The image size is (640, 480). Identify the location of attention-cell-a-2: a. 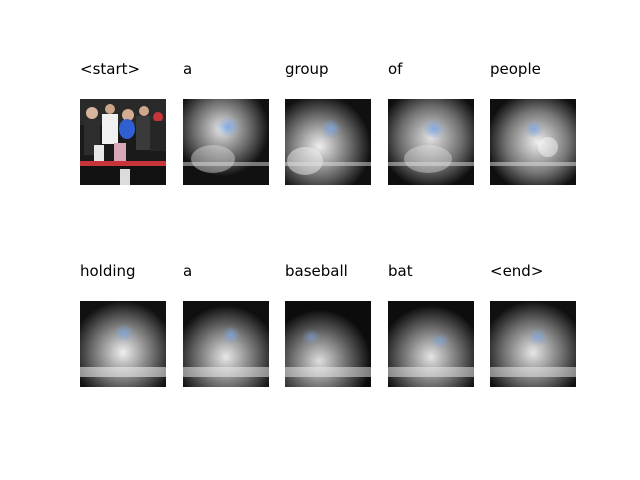
(226, 324).